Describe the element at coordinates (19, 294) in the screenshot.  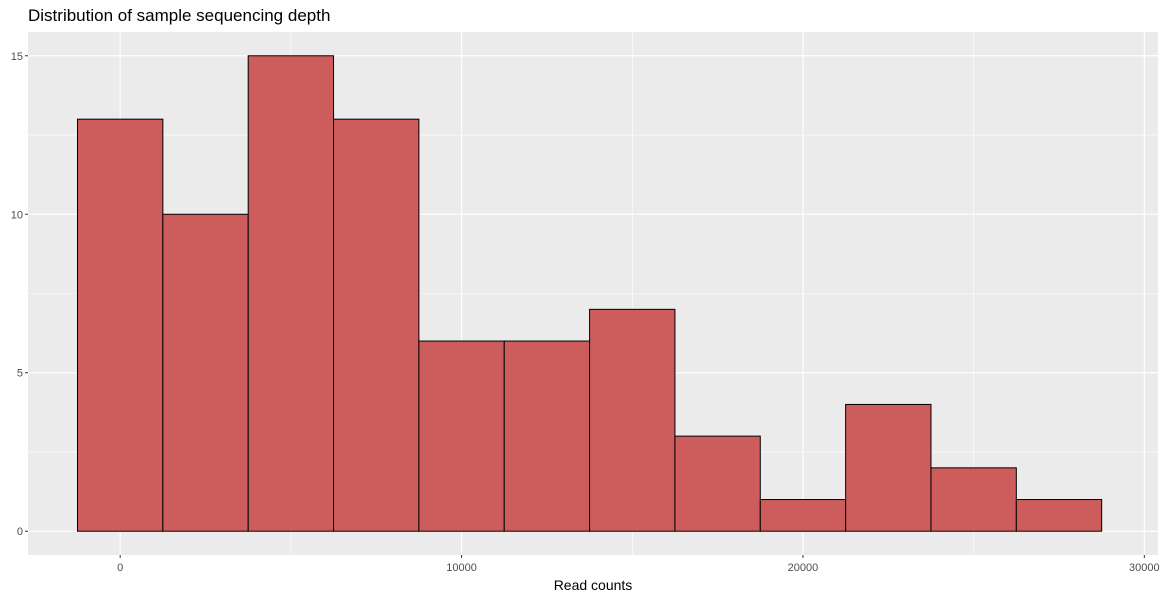
I see `y-axis: 0 5 10 15` at that location.